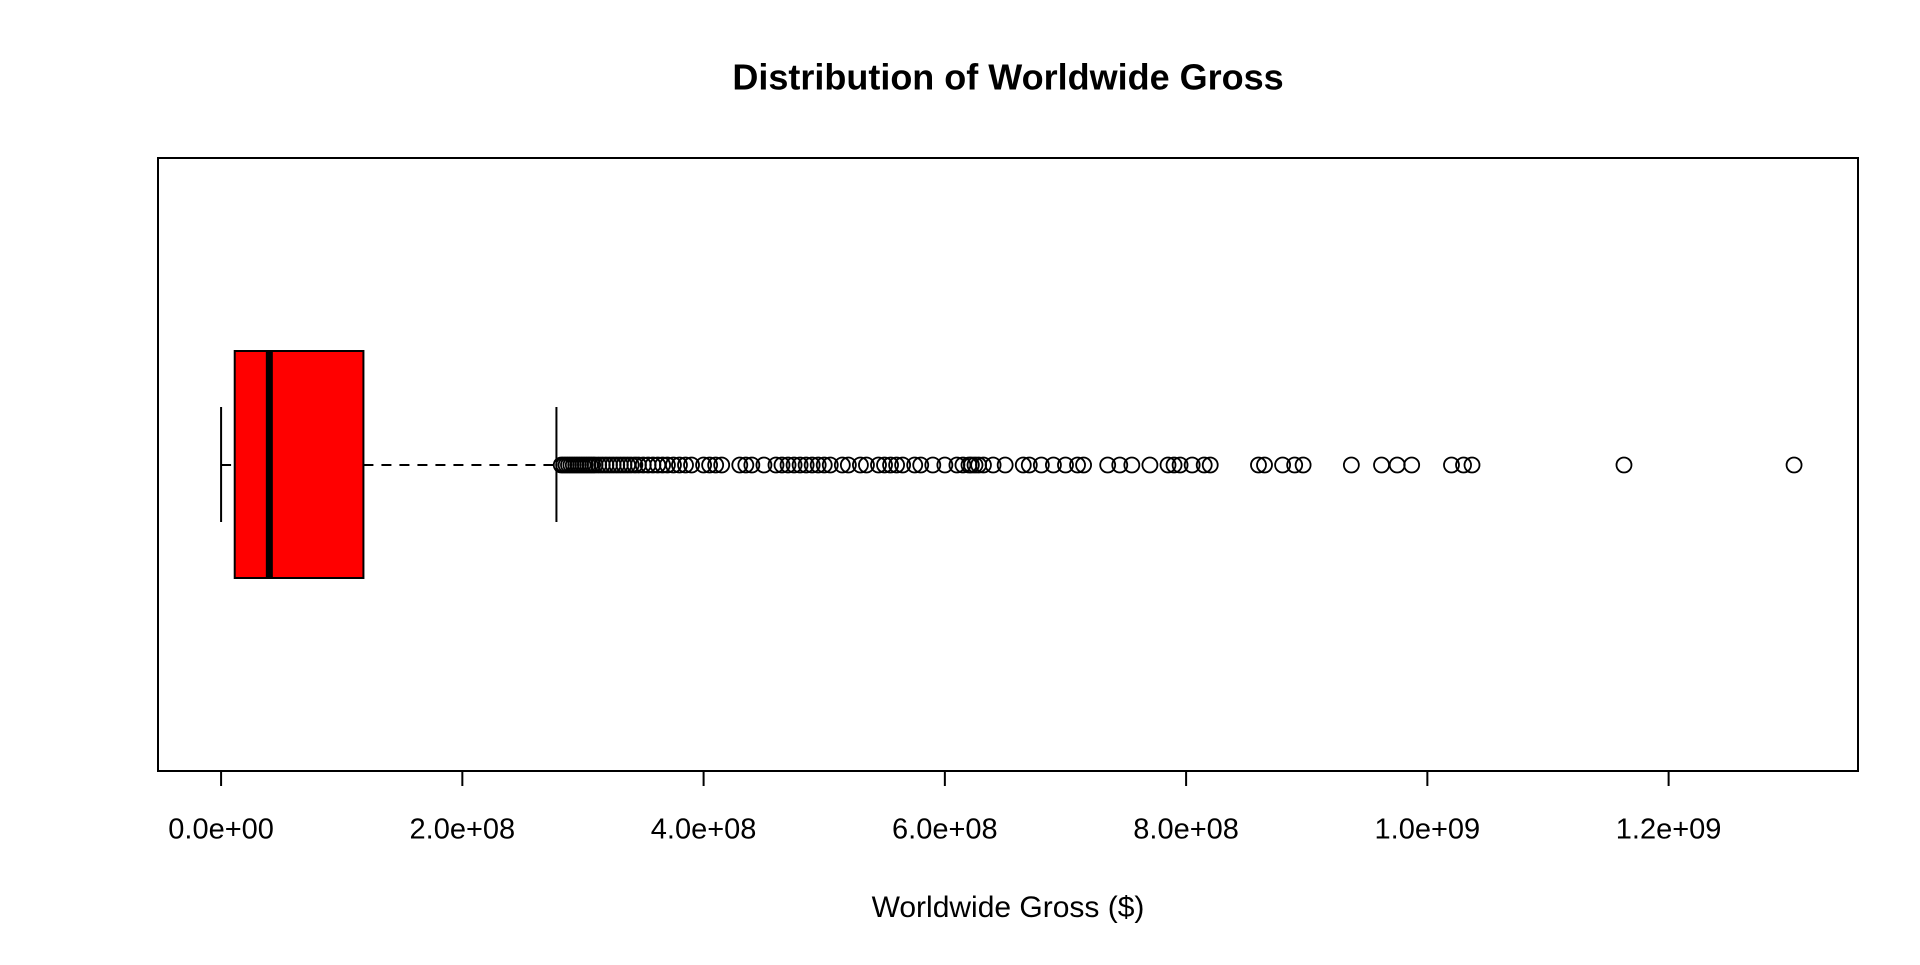  I want to click on x-axis-label: Worldwide Gross ($), so click(1008, 907).